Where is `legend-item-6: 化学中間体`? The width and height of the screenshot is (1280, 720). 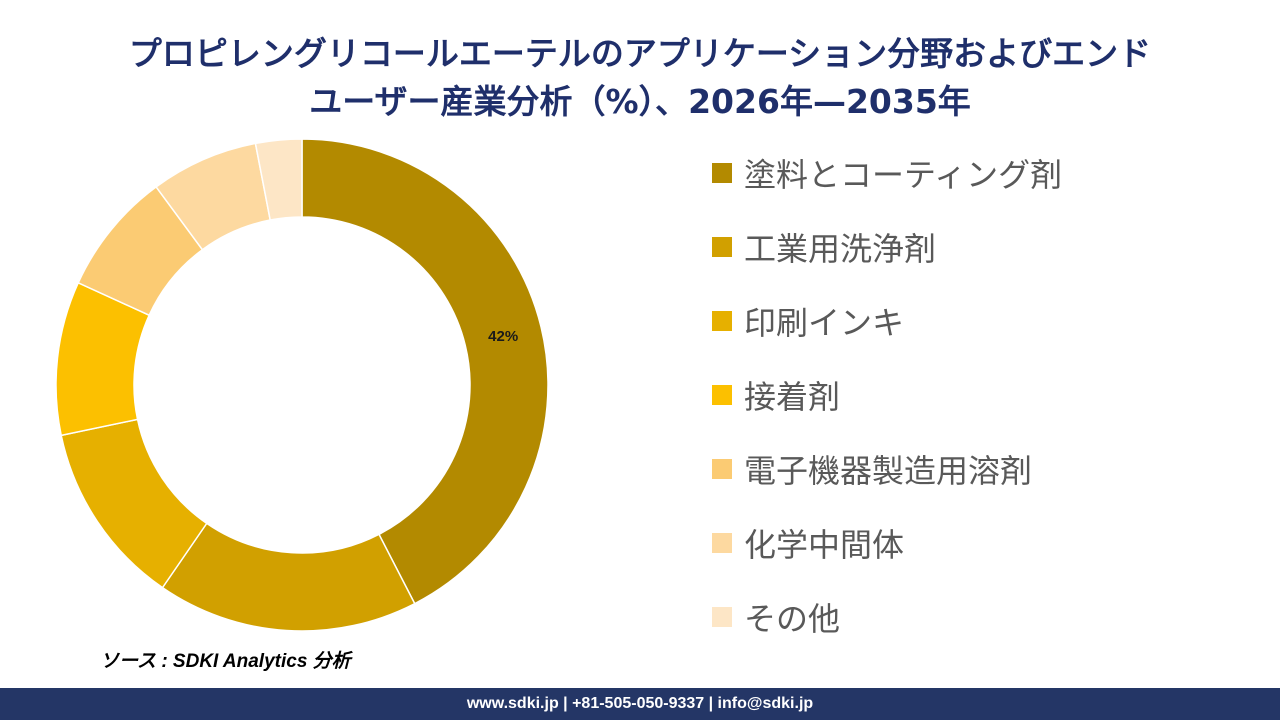 legend-item-6: 化学中間体 is located at coordinates (992, 543).